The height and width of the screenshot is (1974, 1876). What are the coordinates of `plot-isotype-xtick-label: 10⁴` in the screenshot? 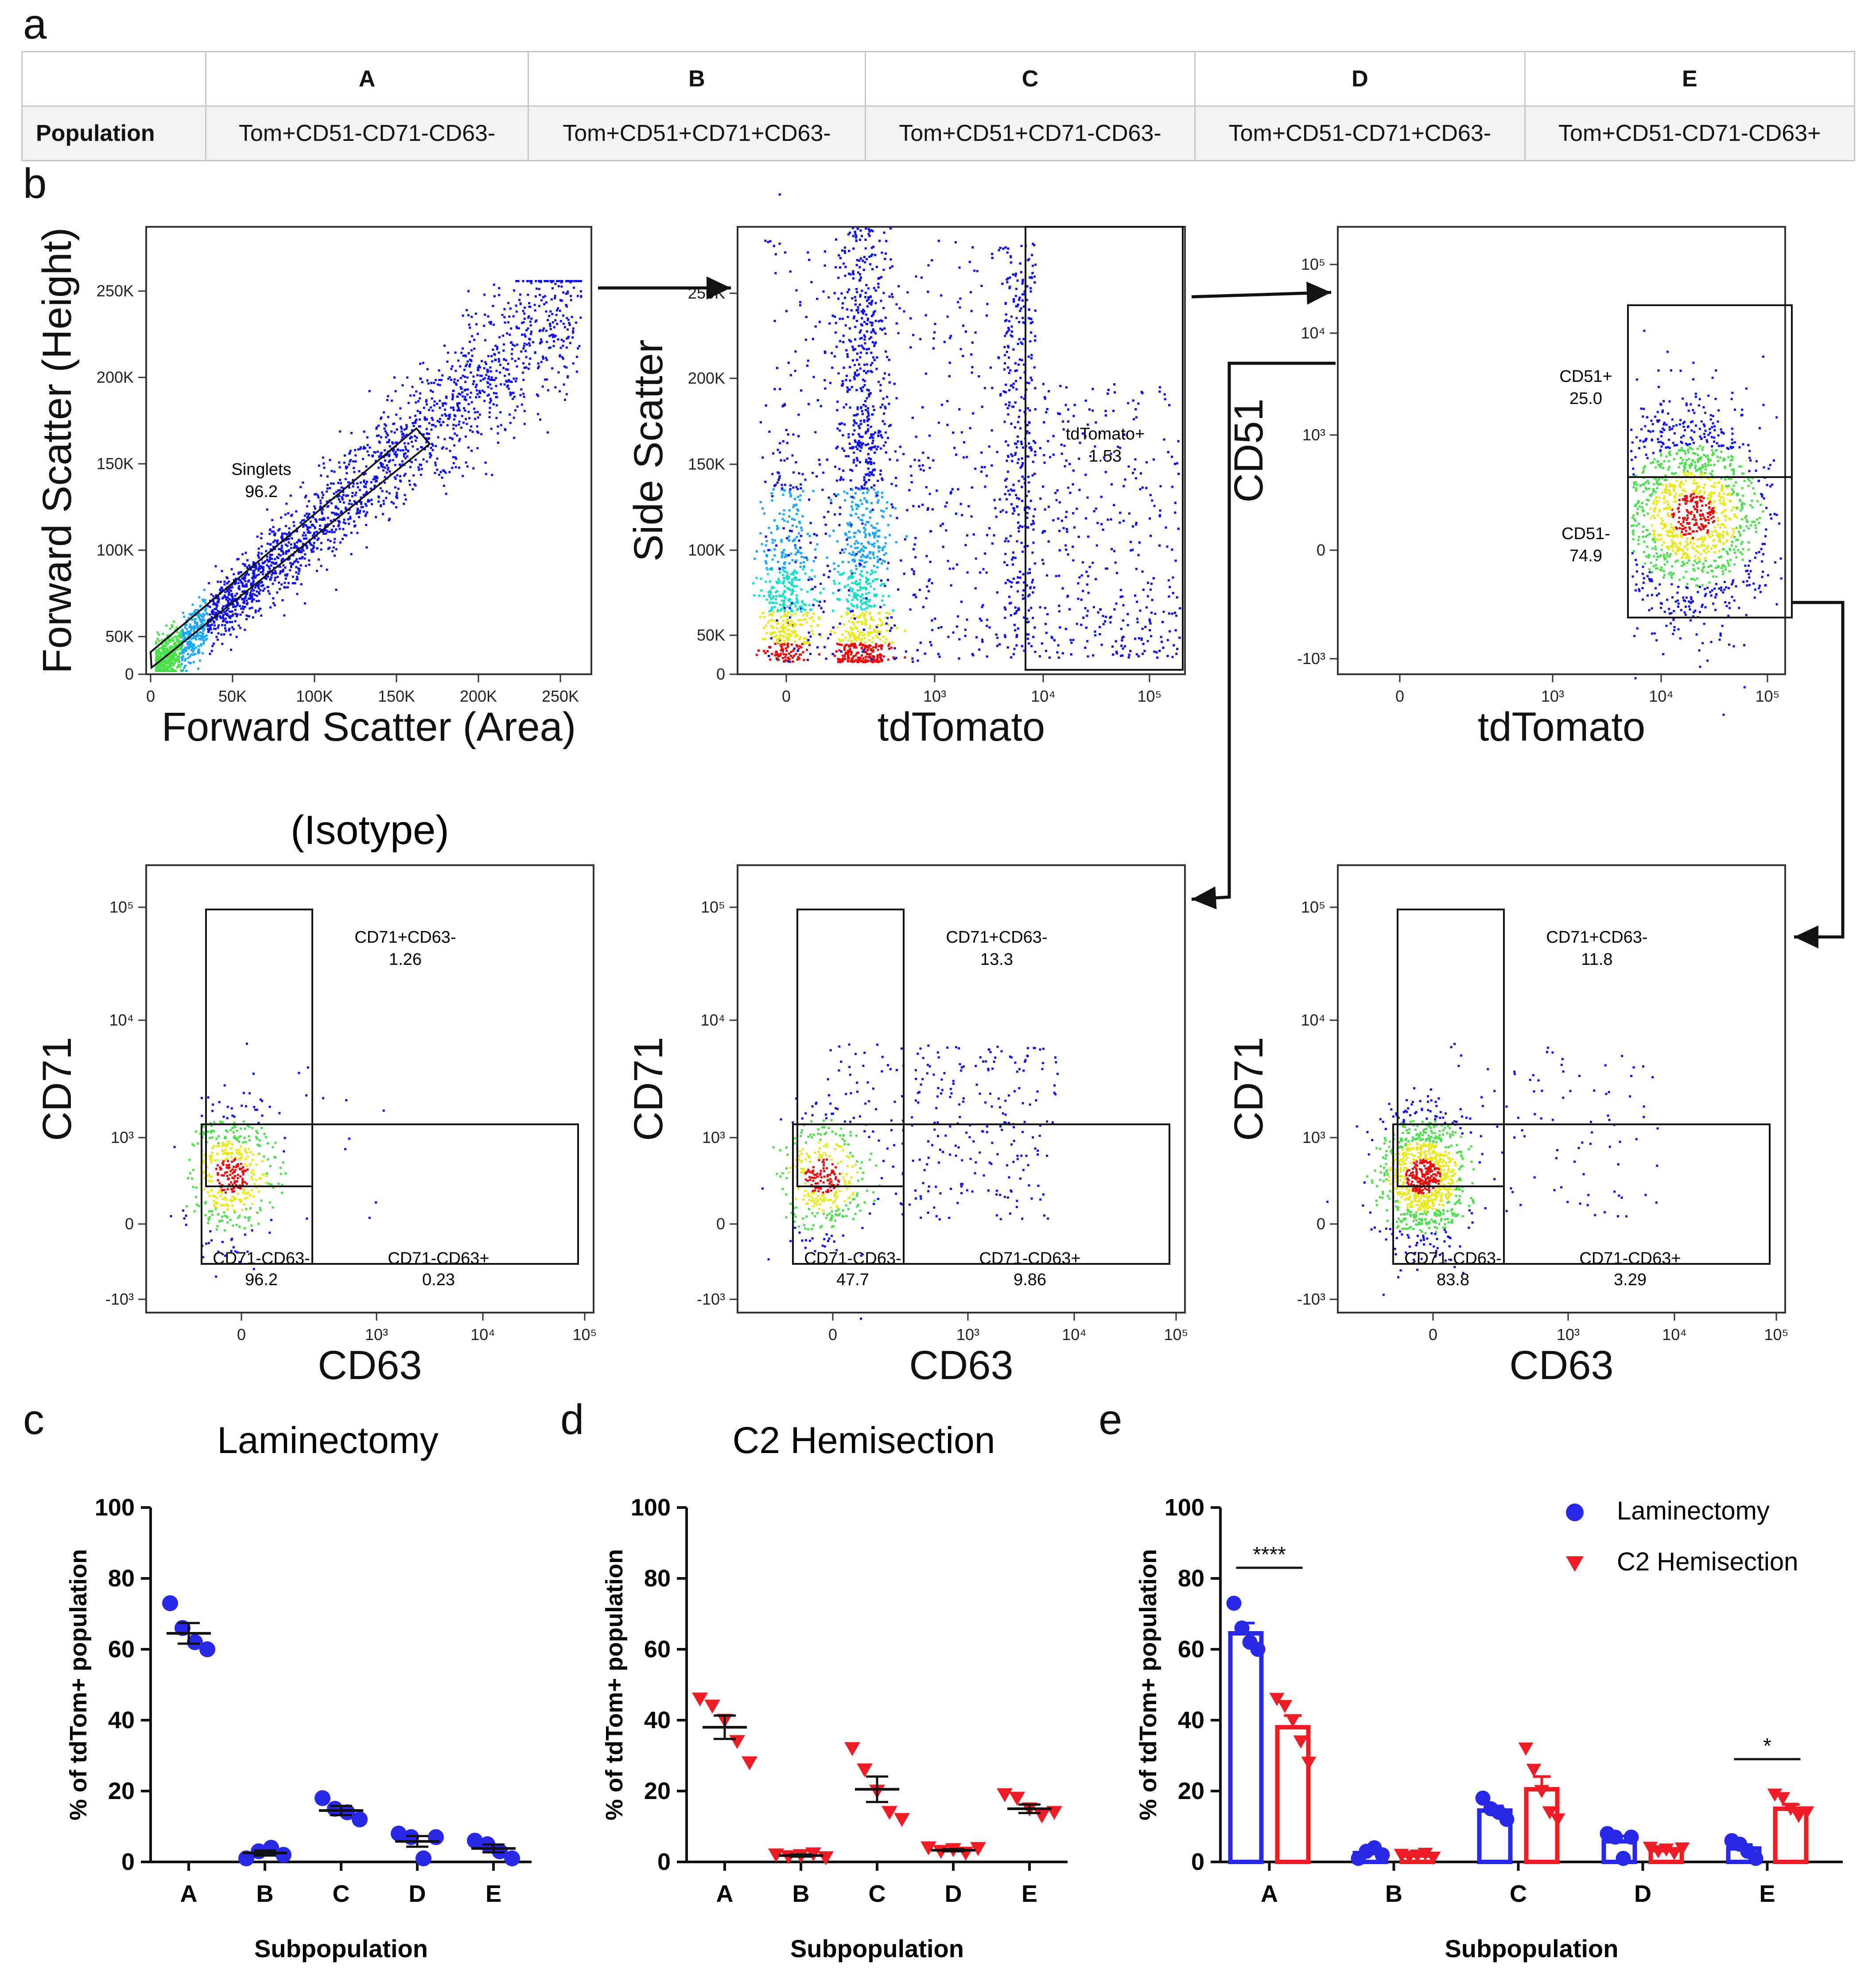 It's located at (483, 1334).